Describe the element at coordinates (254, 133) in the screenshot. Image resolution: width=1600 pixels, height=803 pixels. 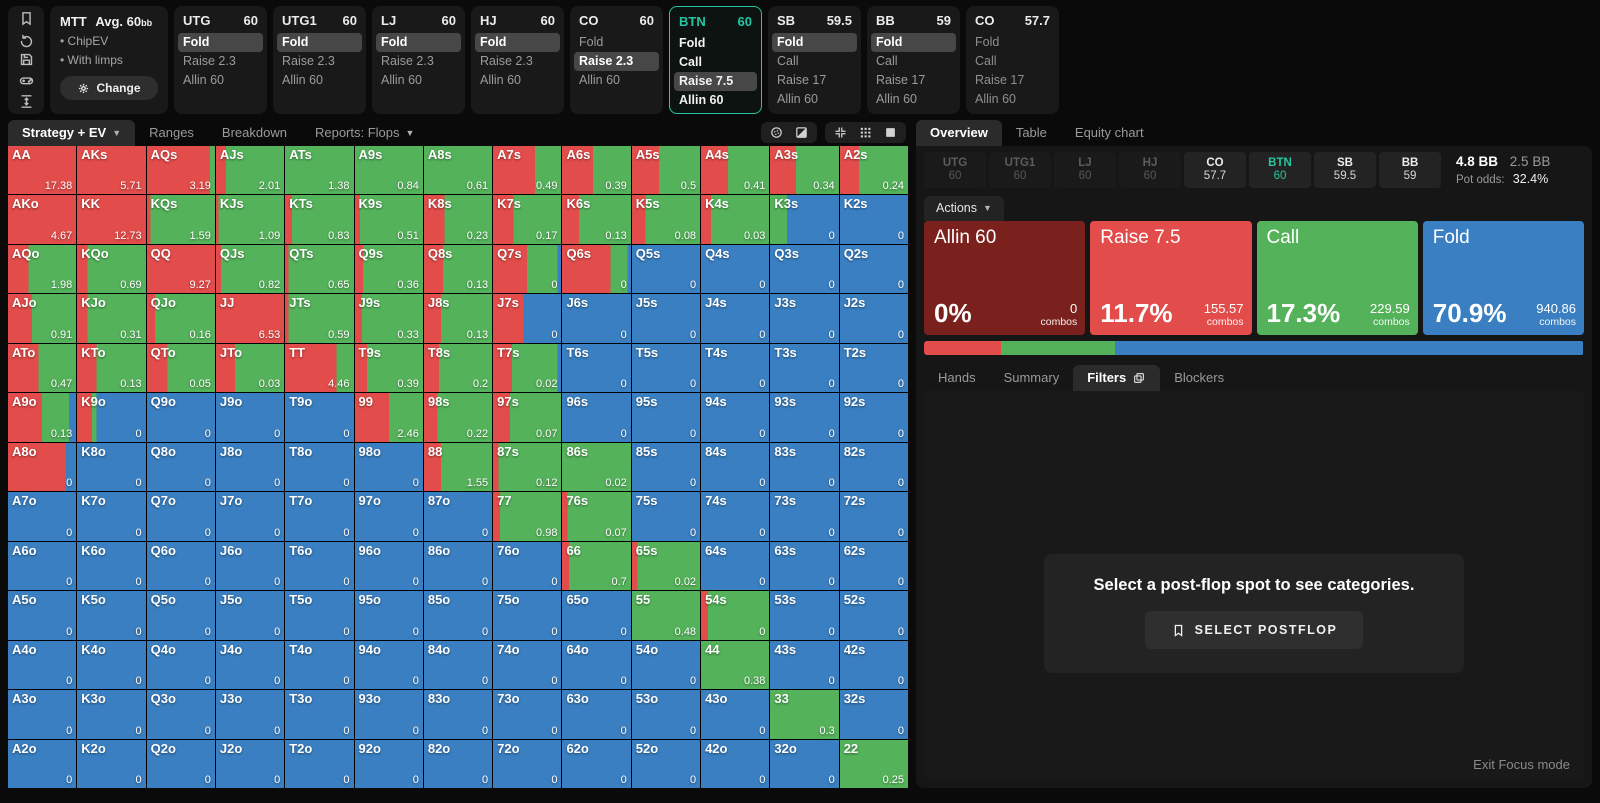
I see `tab-breakdown: Breakdown` at that location.